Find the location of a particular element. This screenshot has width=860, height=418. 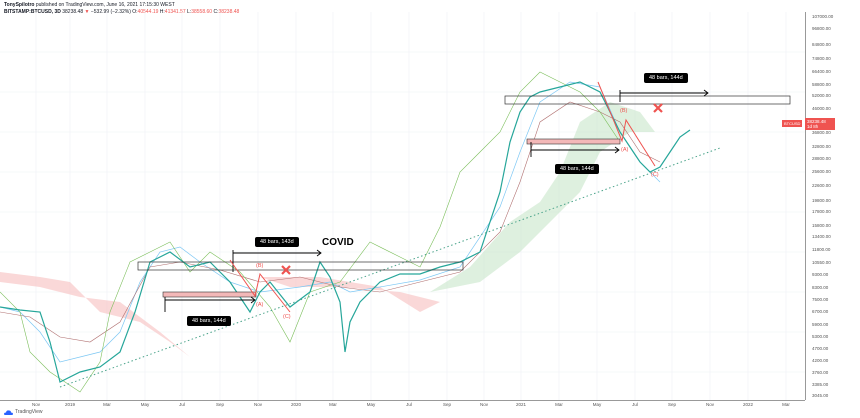

change: −532.99 (−2.32%) is located at coordinates (110, 12).